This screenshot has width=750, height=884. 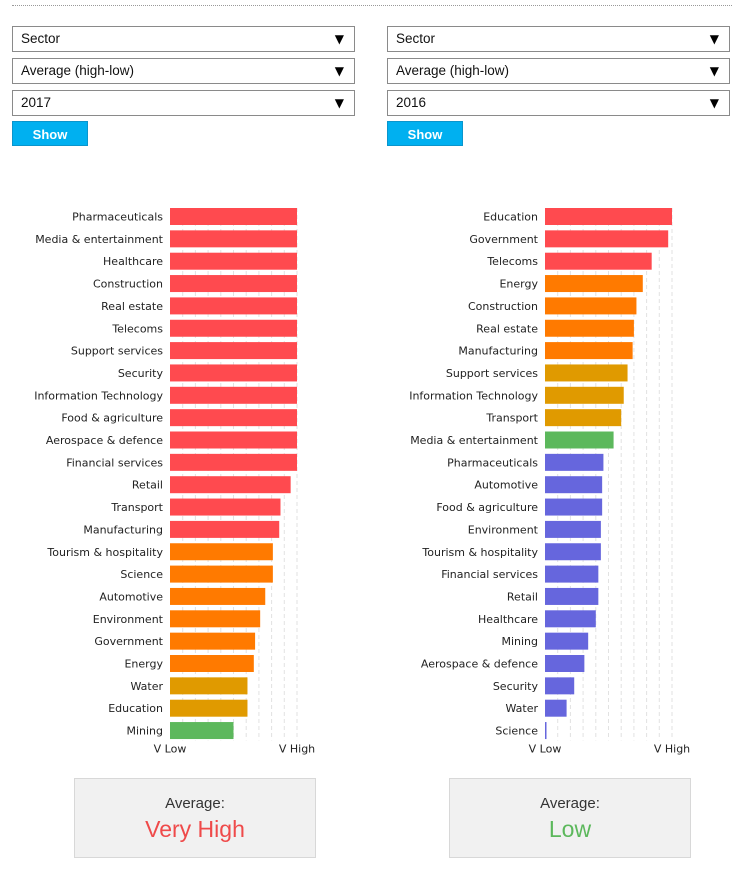 I want to click on year-select-value: 2016, so click(x=411, y=102).